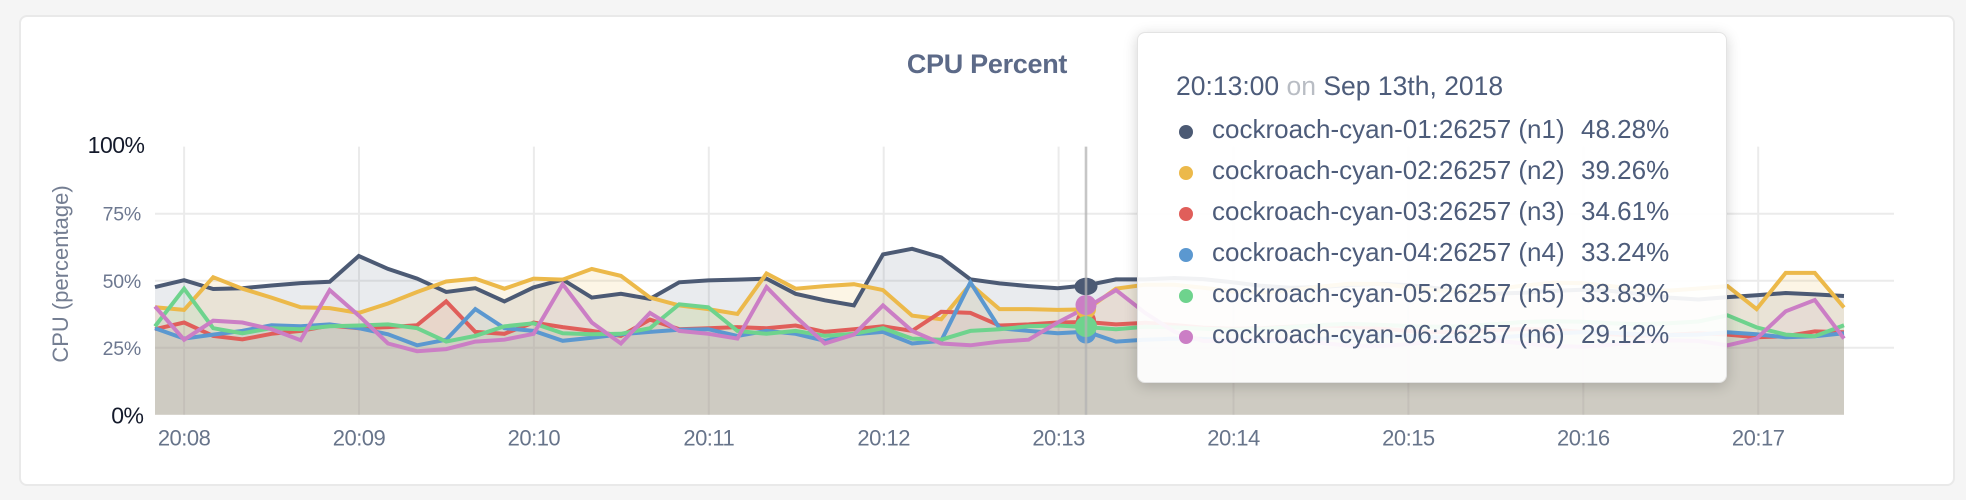 The height and width of the screenshot is (500, 1966). What do you see at coordinates (1758, 438) in the screenshot?
I see `svg-text: 20:17` at bounding box center [1758, 438].